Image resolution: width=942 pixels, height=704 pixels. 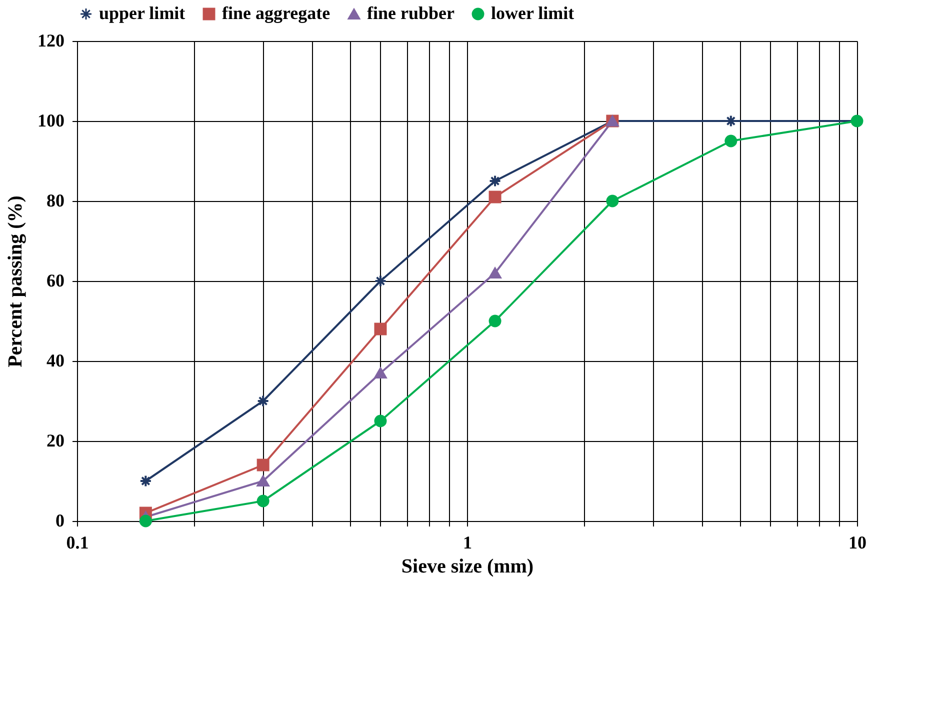 What do you see at coordinates (142, 13) in the screenshot?
I see `legend-label: upper limit` at bounding box center [142, 13].